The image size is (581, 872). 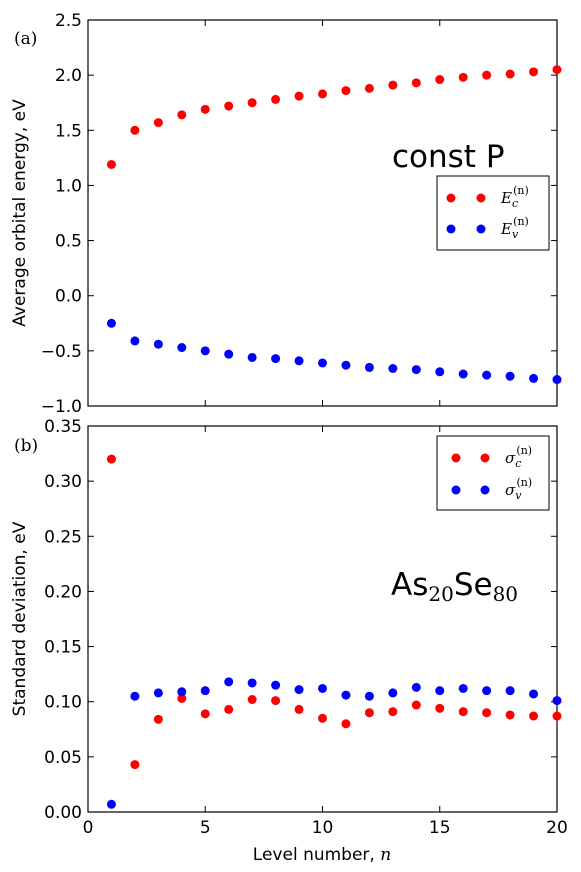 I want to click on panel-a-y-axis-label: Average orbital energy, eV, so click(x=20, y=213).